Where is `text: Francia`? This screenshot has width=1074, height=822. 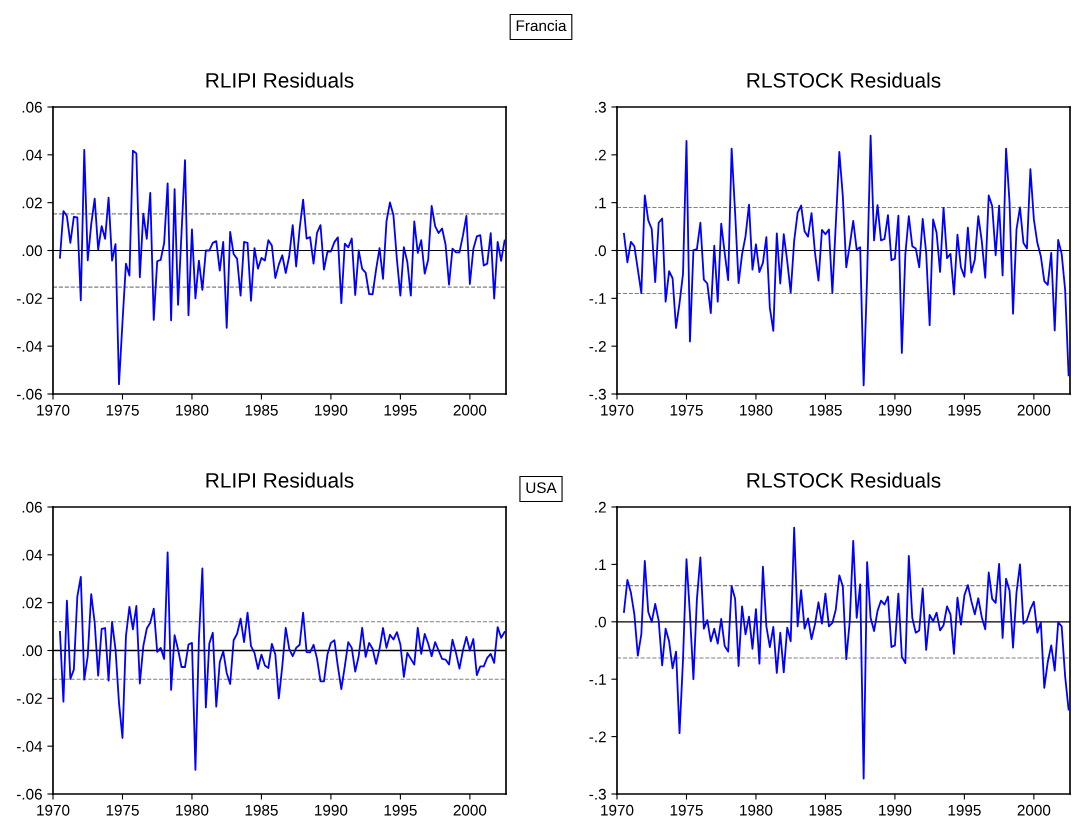
text: Francia is located at coordinates (541, 25).